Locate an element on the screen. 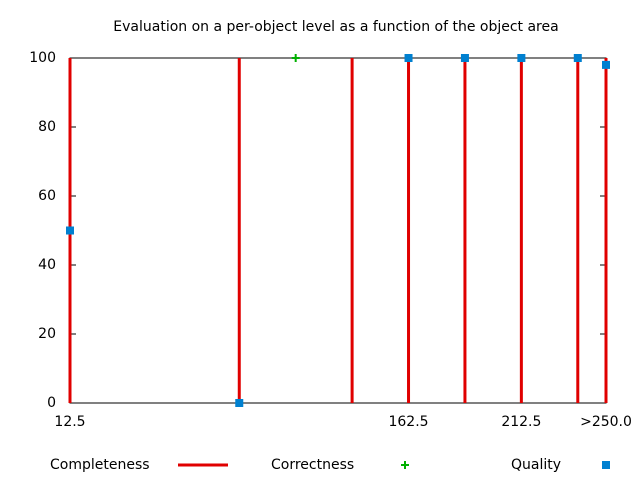 This screenshot has height=480, width=640. y-tick-label: 80 is located at coordinates (47, 127).